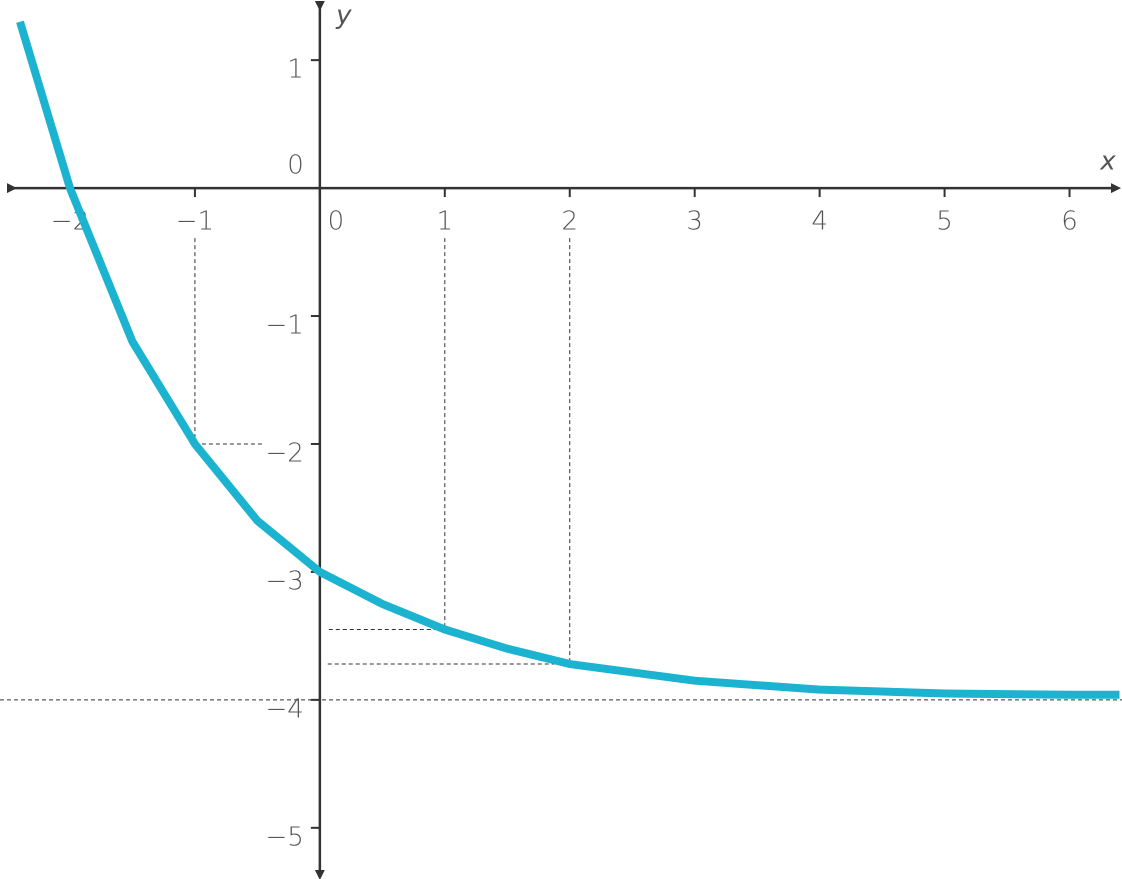  Describe the element at coordinates (944, 222) in the screenshot. I see `x-tick-label: 5` at that location.